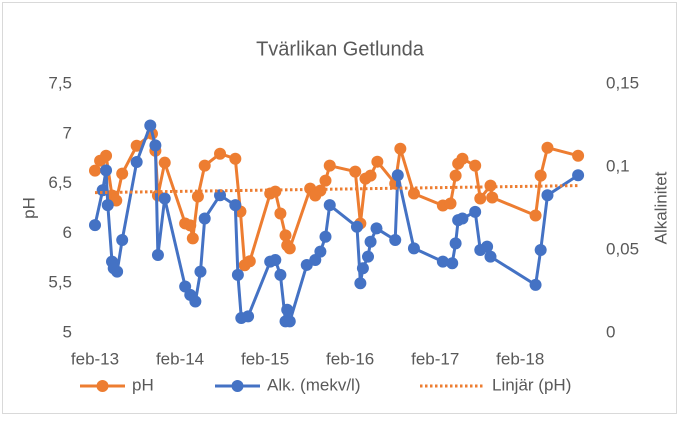 This screenshot has width=679, height=421. Describe the element at coordinates (520, 358) in the screenshot. I see `x-tick-label: feb-18` at that location.